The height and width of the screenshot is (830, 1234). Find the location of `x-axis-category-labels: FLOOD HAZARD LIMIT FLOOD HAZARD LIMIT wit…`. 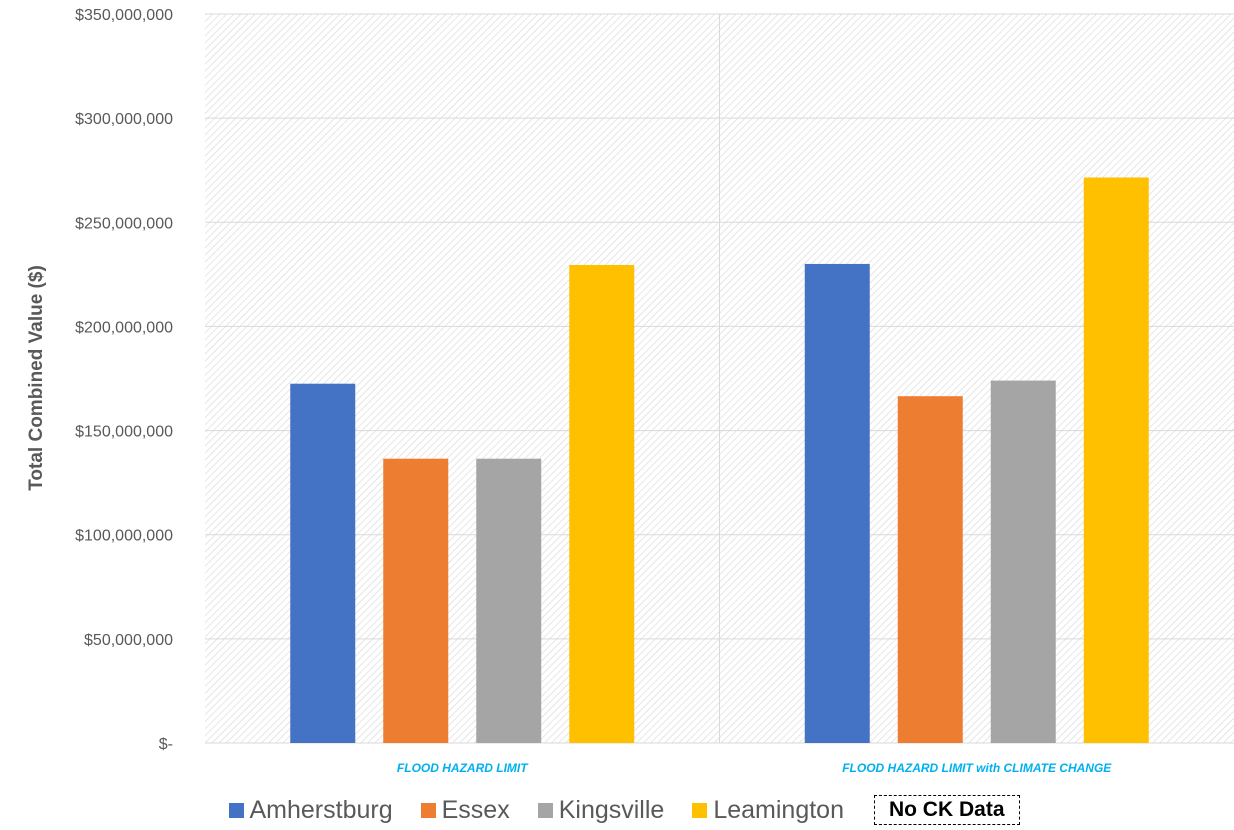

x-axis-category-labels: FLOOD HAZARD LIMIT FLOOD HAZARD LIMIT wit… is located at coordinates (754, 768).